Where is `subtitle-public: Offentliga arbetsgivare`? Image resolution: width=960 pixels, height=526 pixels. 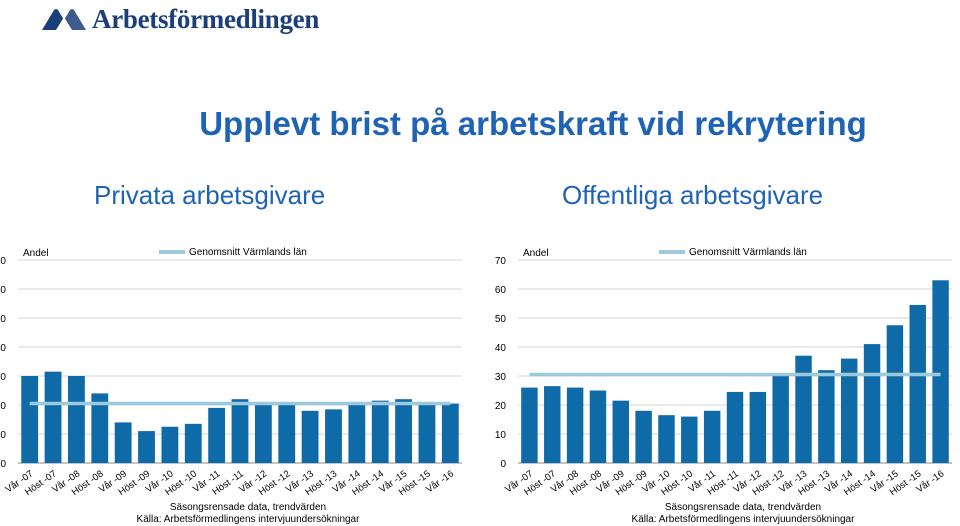
subtitle-public: Offentliga arbetsgivare is located at coordinates (693, 195).